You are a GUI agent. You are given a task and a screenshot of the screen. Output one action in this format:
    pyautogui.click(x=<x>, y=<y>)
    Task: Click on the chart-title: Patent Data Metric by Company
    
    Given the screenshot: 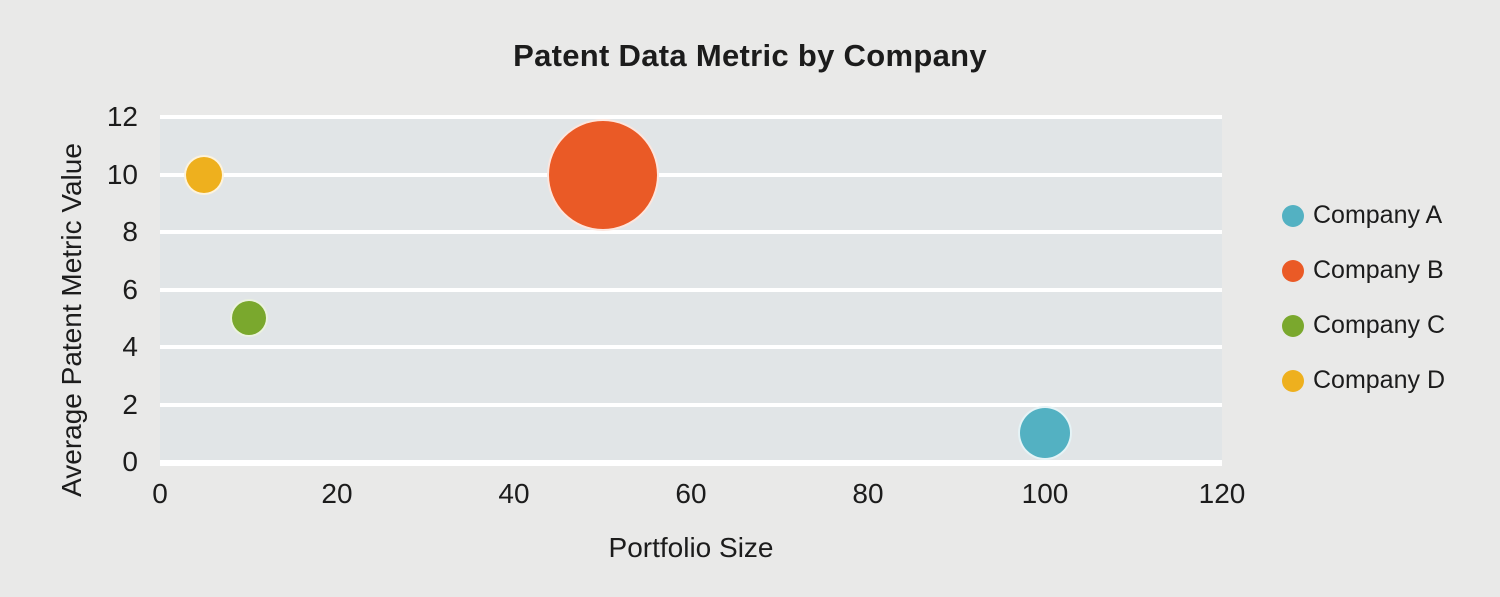 What is the action you would take?
    pyautogui.click(x=750, y=55)
    